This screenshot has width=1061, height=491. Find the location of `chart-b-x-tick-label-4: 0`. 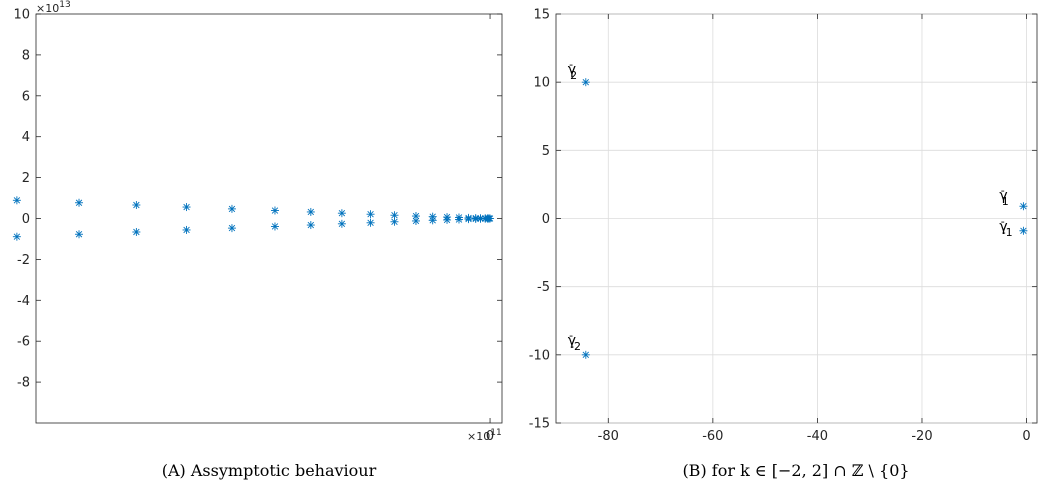

chart-b-x-tick-label-4: 0 is located at coordinates (1026, 436).